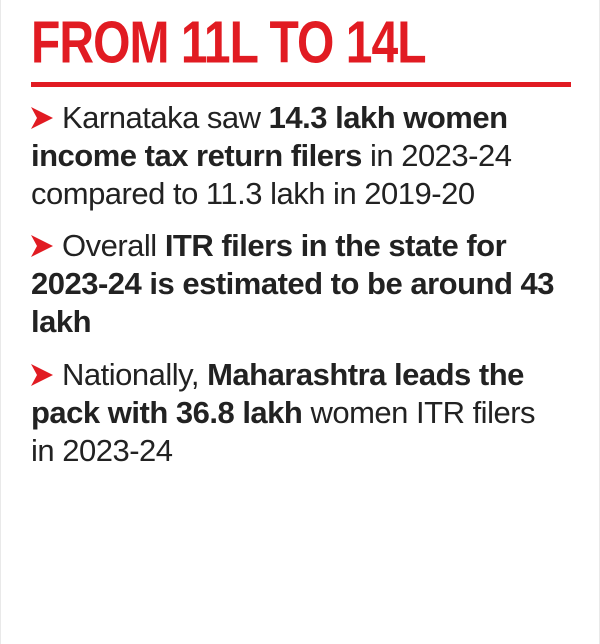 This screenshot has height=644, width=600. I want to click on bullet-text-segment: women ITR filers in 2023-24, so click(283, 431).